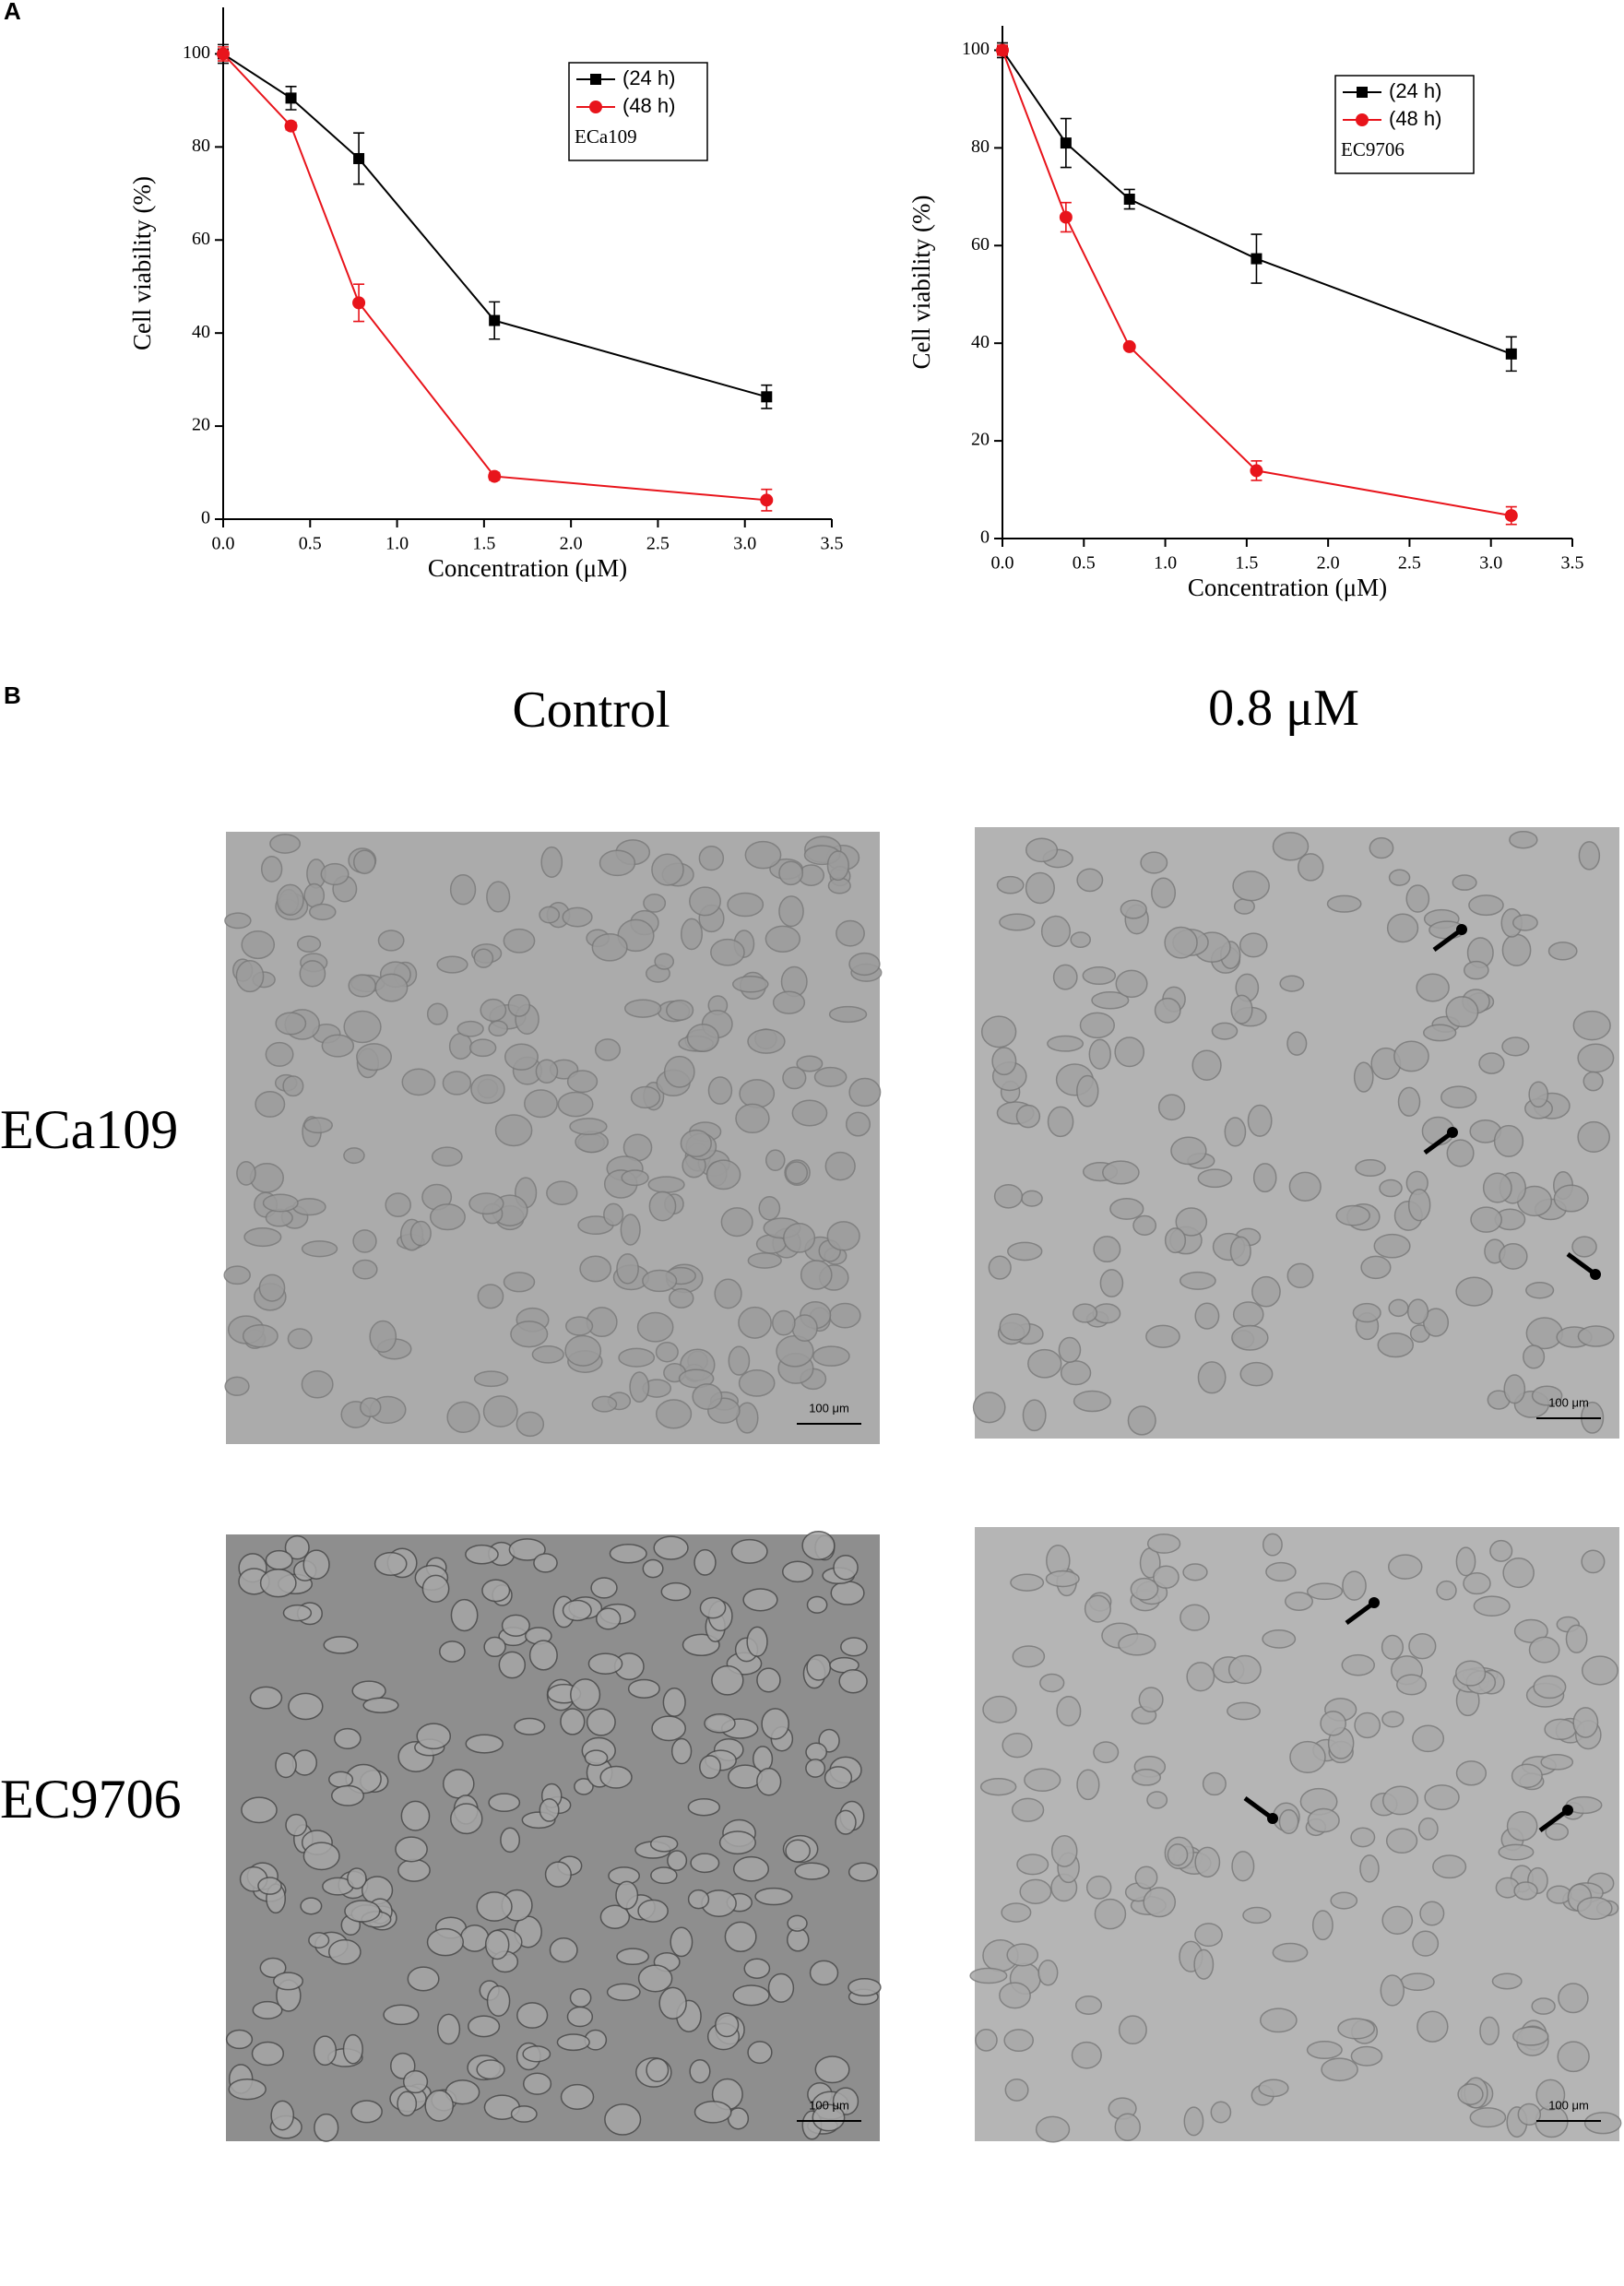  What do you see at coordinates (201, 332) in the screenshot?
I see `y-tick-label: 40` at bounding box center [201, 332].